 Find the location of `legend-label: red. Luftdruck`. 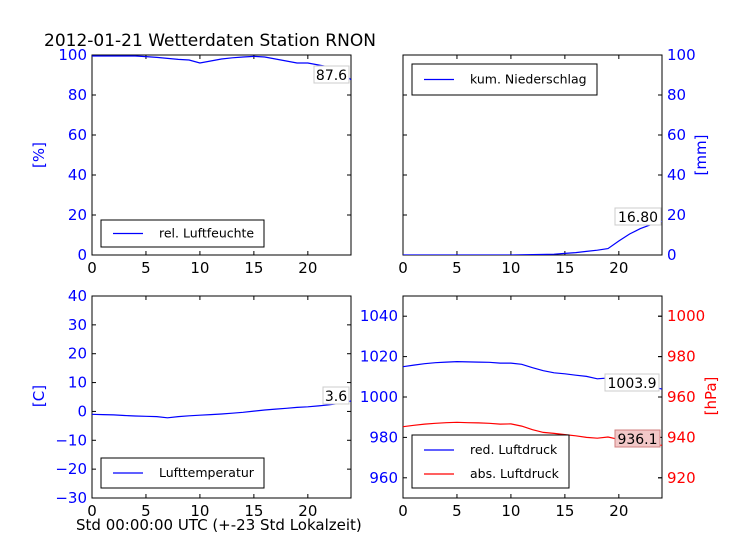

legend-label: red. Luftdruck is located at coordinates (514, 449).